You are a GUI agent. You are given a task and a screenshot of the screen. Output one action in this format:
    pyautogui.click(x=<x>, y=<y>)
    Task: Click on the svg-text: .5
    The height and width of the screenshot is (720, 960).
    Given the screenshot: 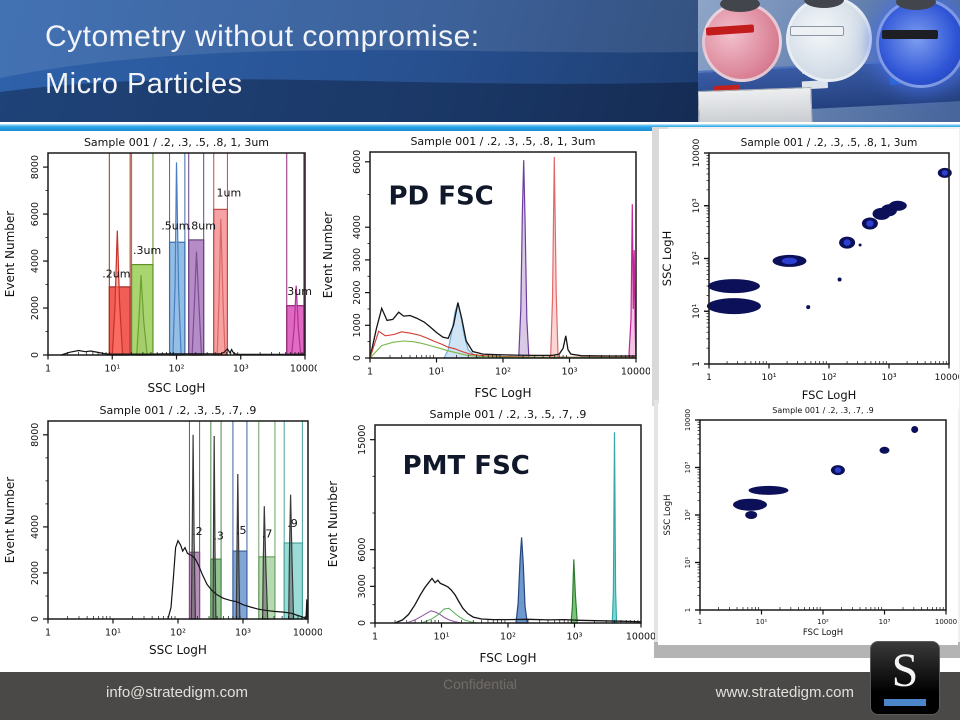 What is the action you would take?
    pyautogui.click(x=241, y=530)
    